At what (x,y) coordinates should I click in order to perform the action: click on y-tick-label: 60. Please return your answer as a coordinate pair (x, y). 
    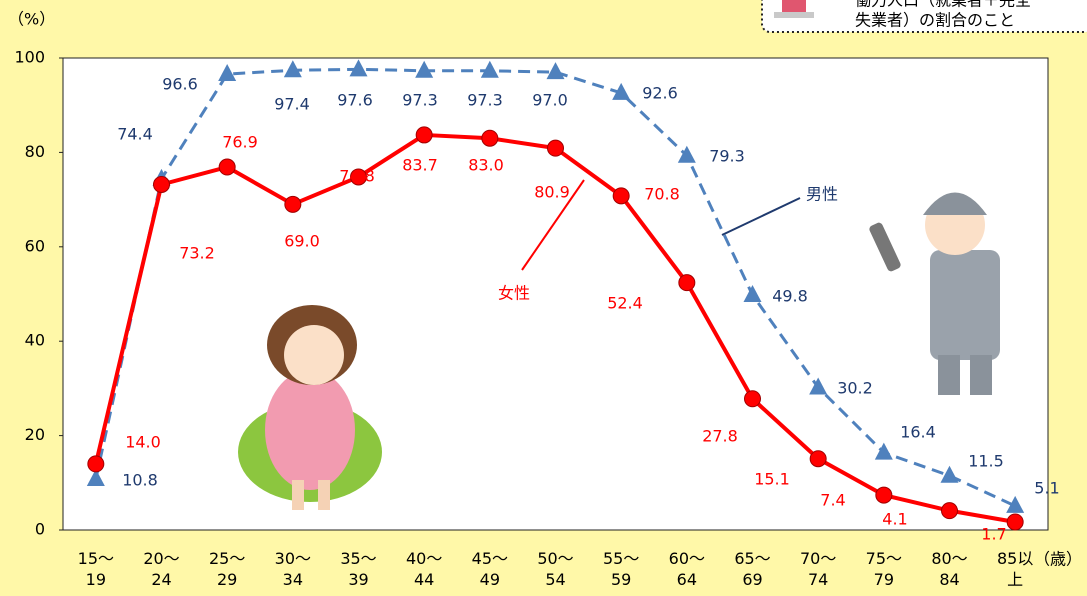
    Looking at the image, I should click on (35, 245).